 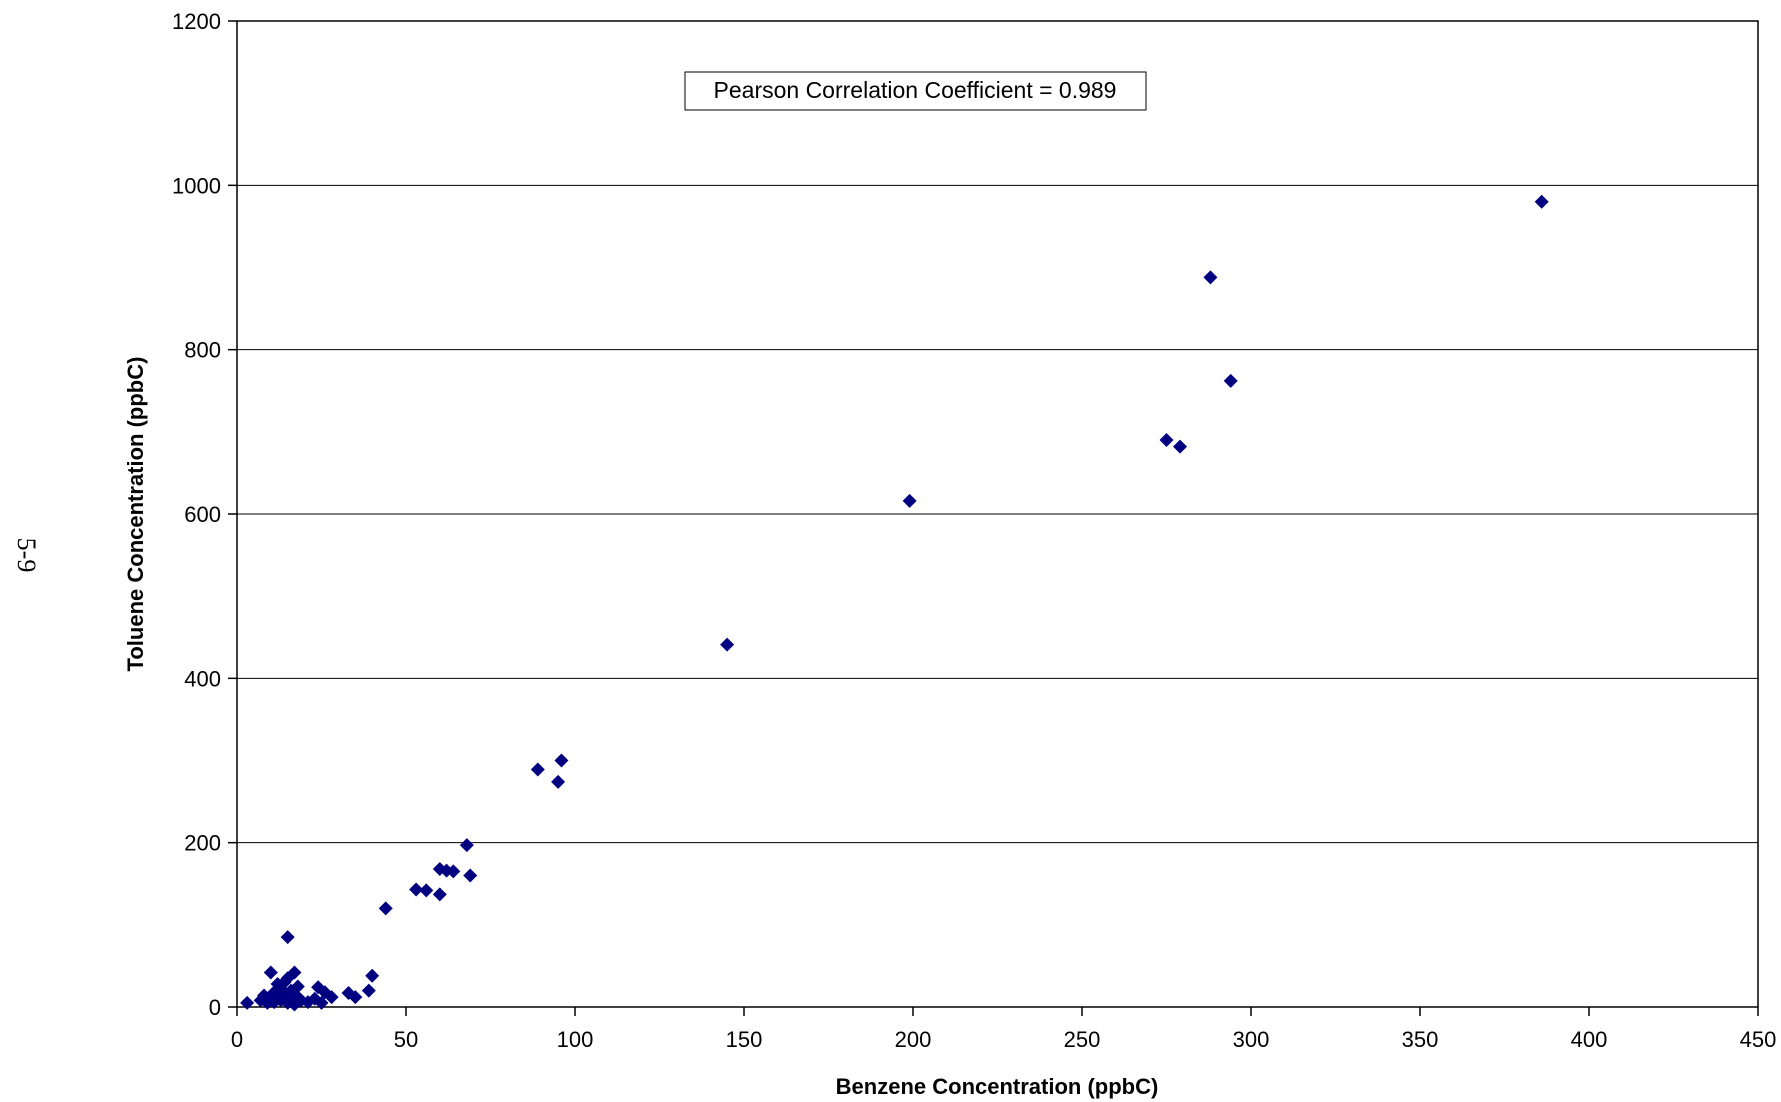 I want to click on y-tick-label: 400, so click(x=202, y=678).